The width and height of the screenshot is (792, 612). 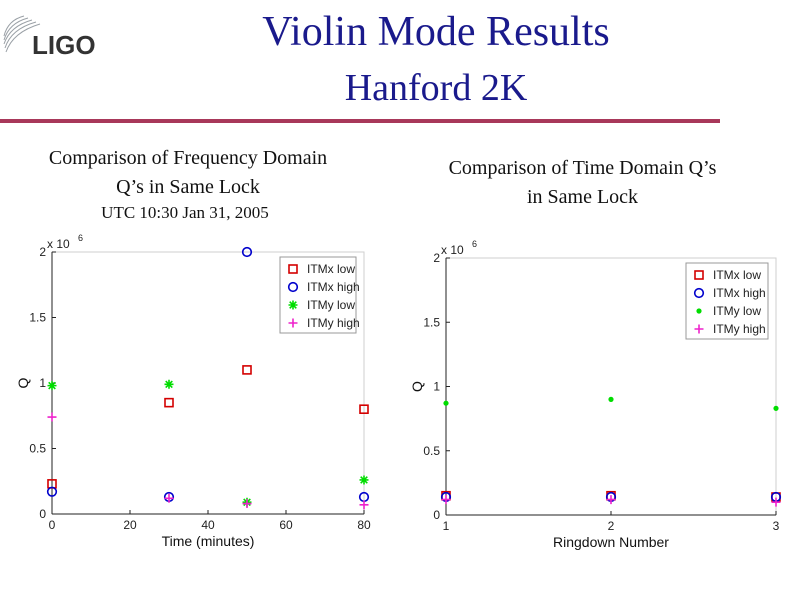 I want to click on title-divider, so click(x=360, y=121).